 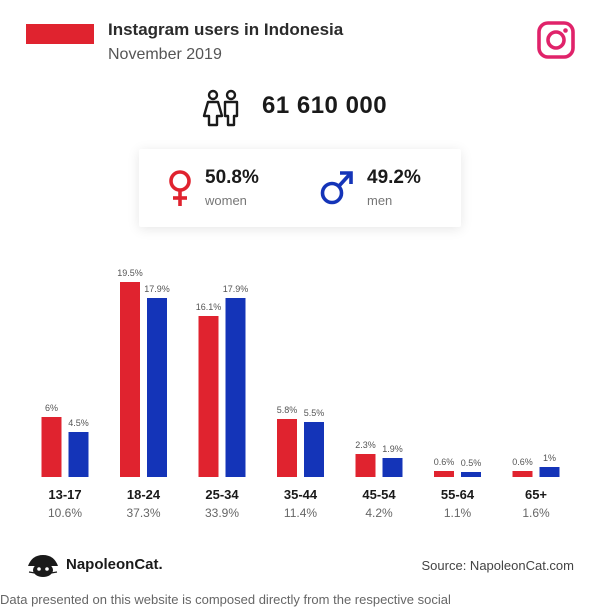 What do you see at coordinates (497, 565) in the screenshot?
I see `source-credit: Source: NapoleonCat.com` at bounding box center [497, 565].